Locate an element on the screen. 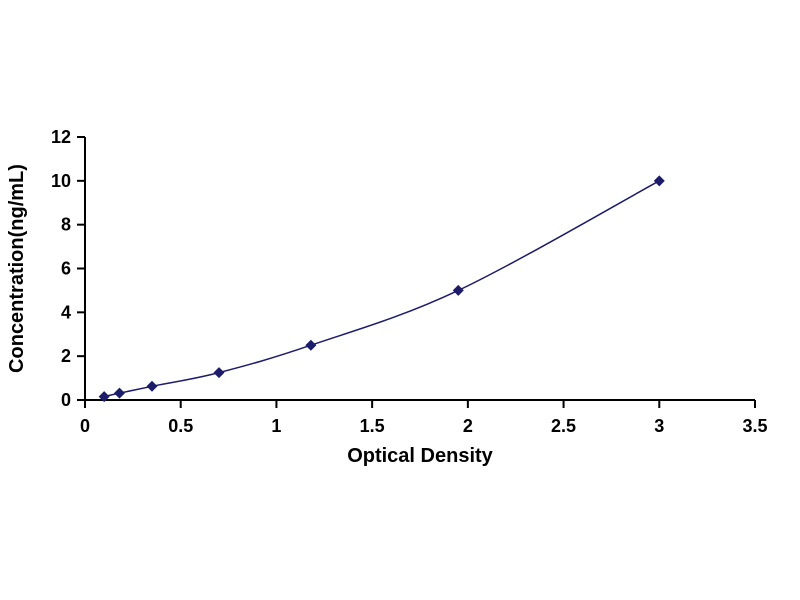 The width and height of the screenshot is (800, 600). y-tick-label: 10 is located at coordinates (61, 181).